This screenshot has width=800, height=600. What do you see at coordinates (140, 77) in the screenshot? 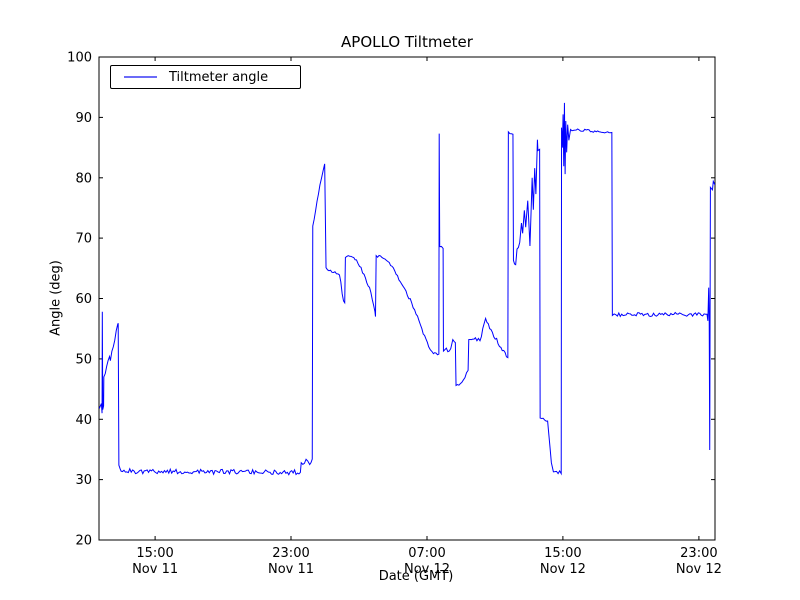
I see `legend-line-sample` at bounding box center [140, 77].